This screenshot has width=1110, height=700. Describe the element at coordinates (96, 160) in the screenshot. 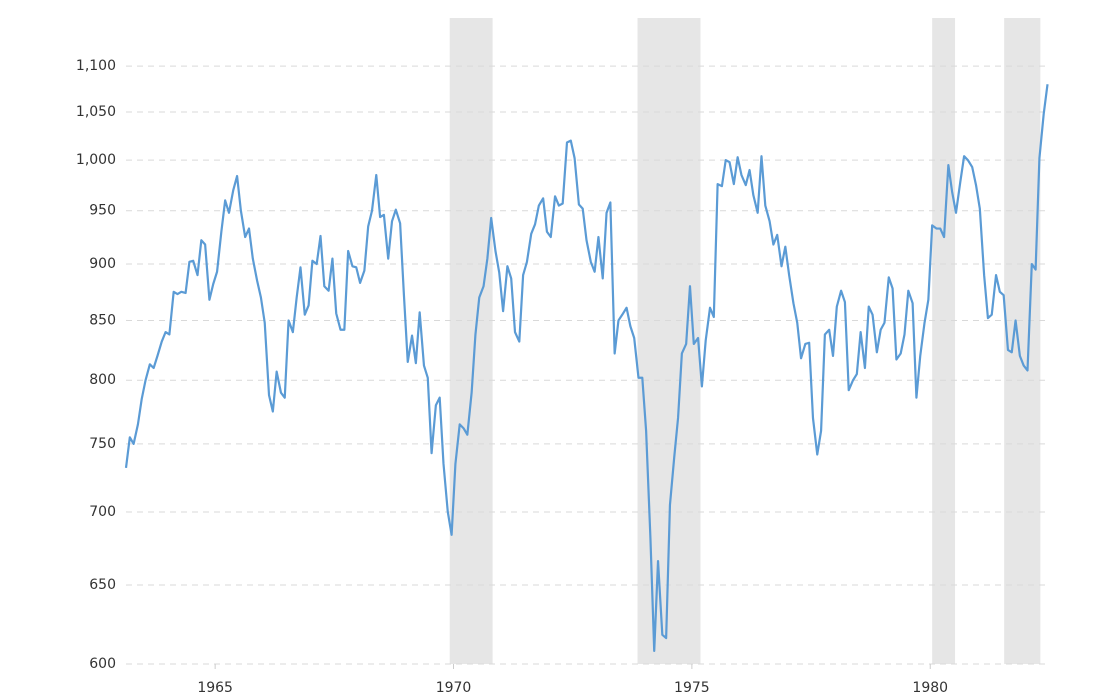

I see `y-tick-label: 1,000` at that location.